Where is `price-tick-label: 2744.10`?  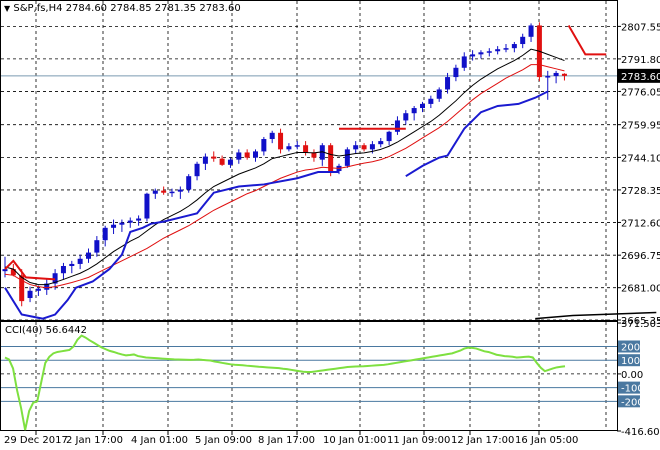 price-tick-label: 2744.10 is located at coordinates (640, 158).